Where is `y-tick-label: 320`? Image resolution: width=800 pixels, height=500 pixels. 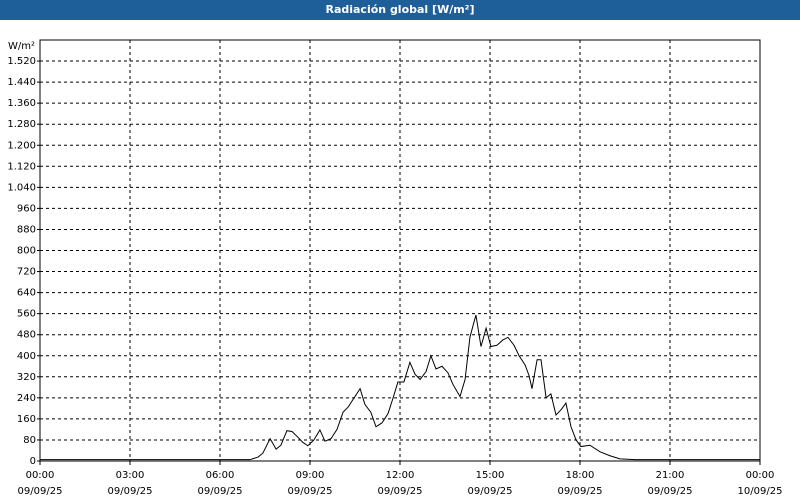
y-tick-label: 320 is located at coordinates (26, 377).